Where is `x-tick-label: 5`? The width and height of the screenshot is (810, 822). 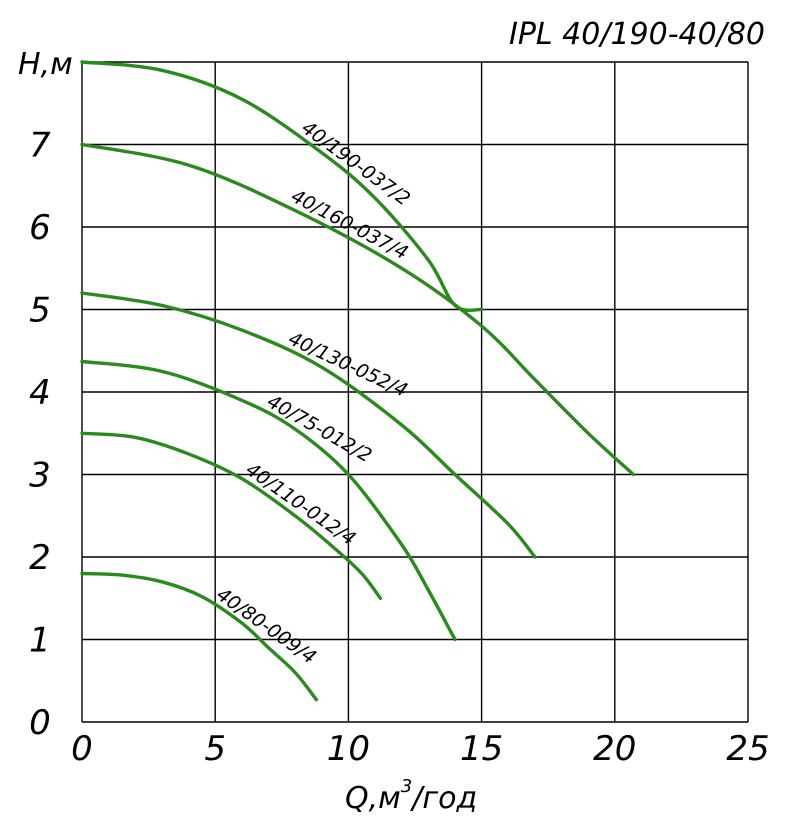 x-tick-label: 5 is located at coordinates (215, 749).